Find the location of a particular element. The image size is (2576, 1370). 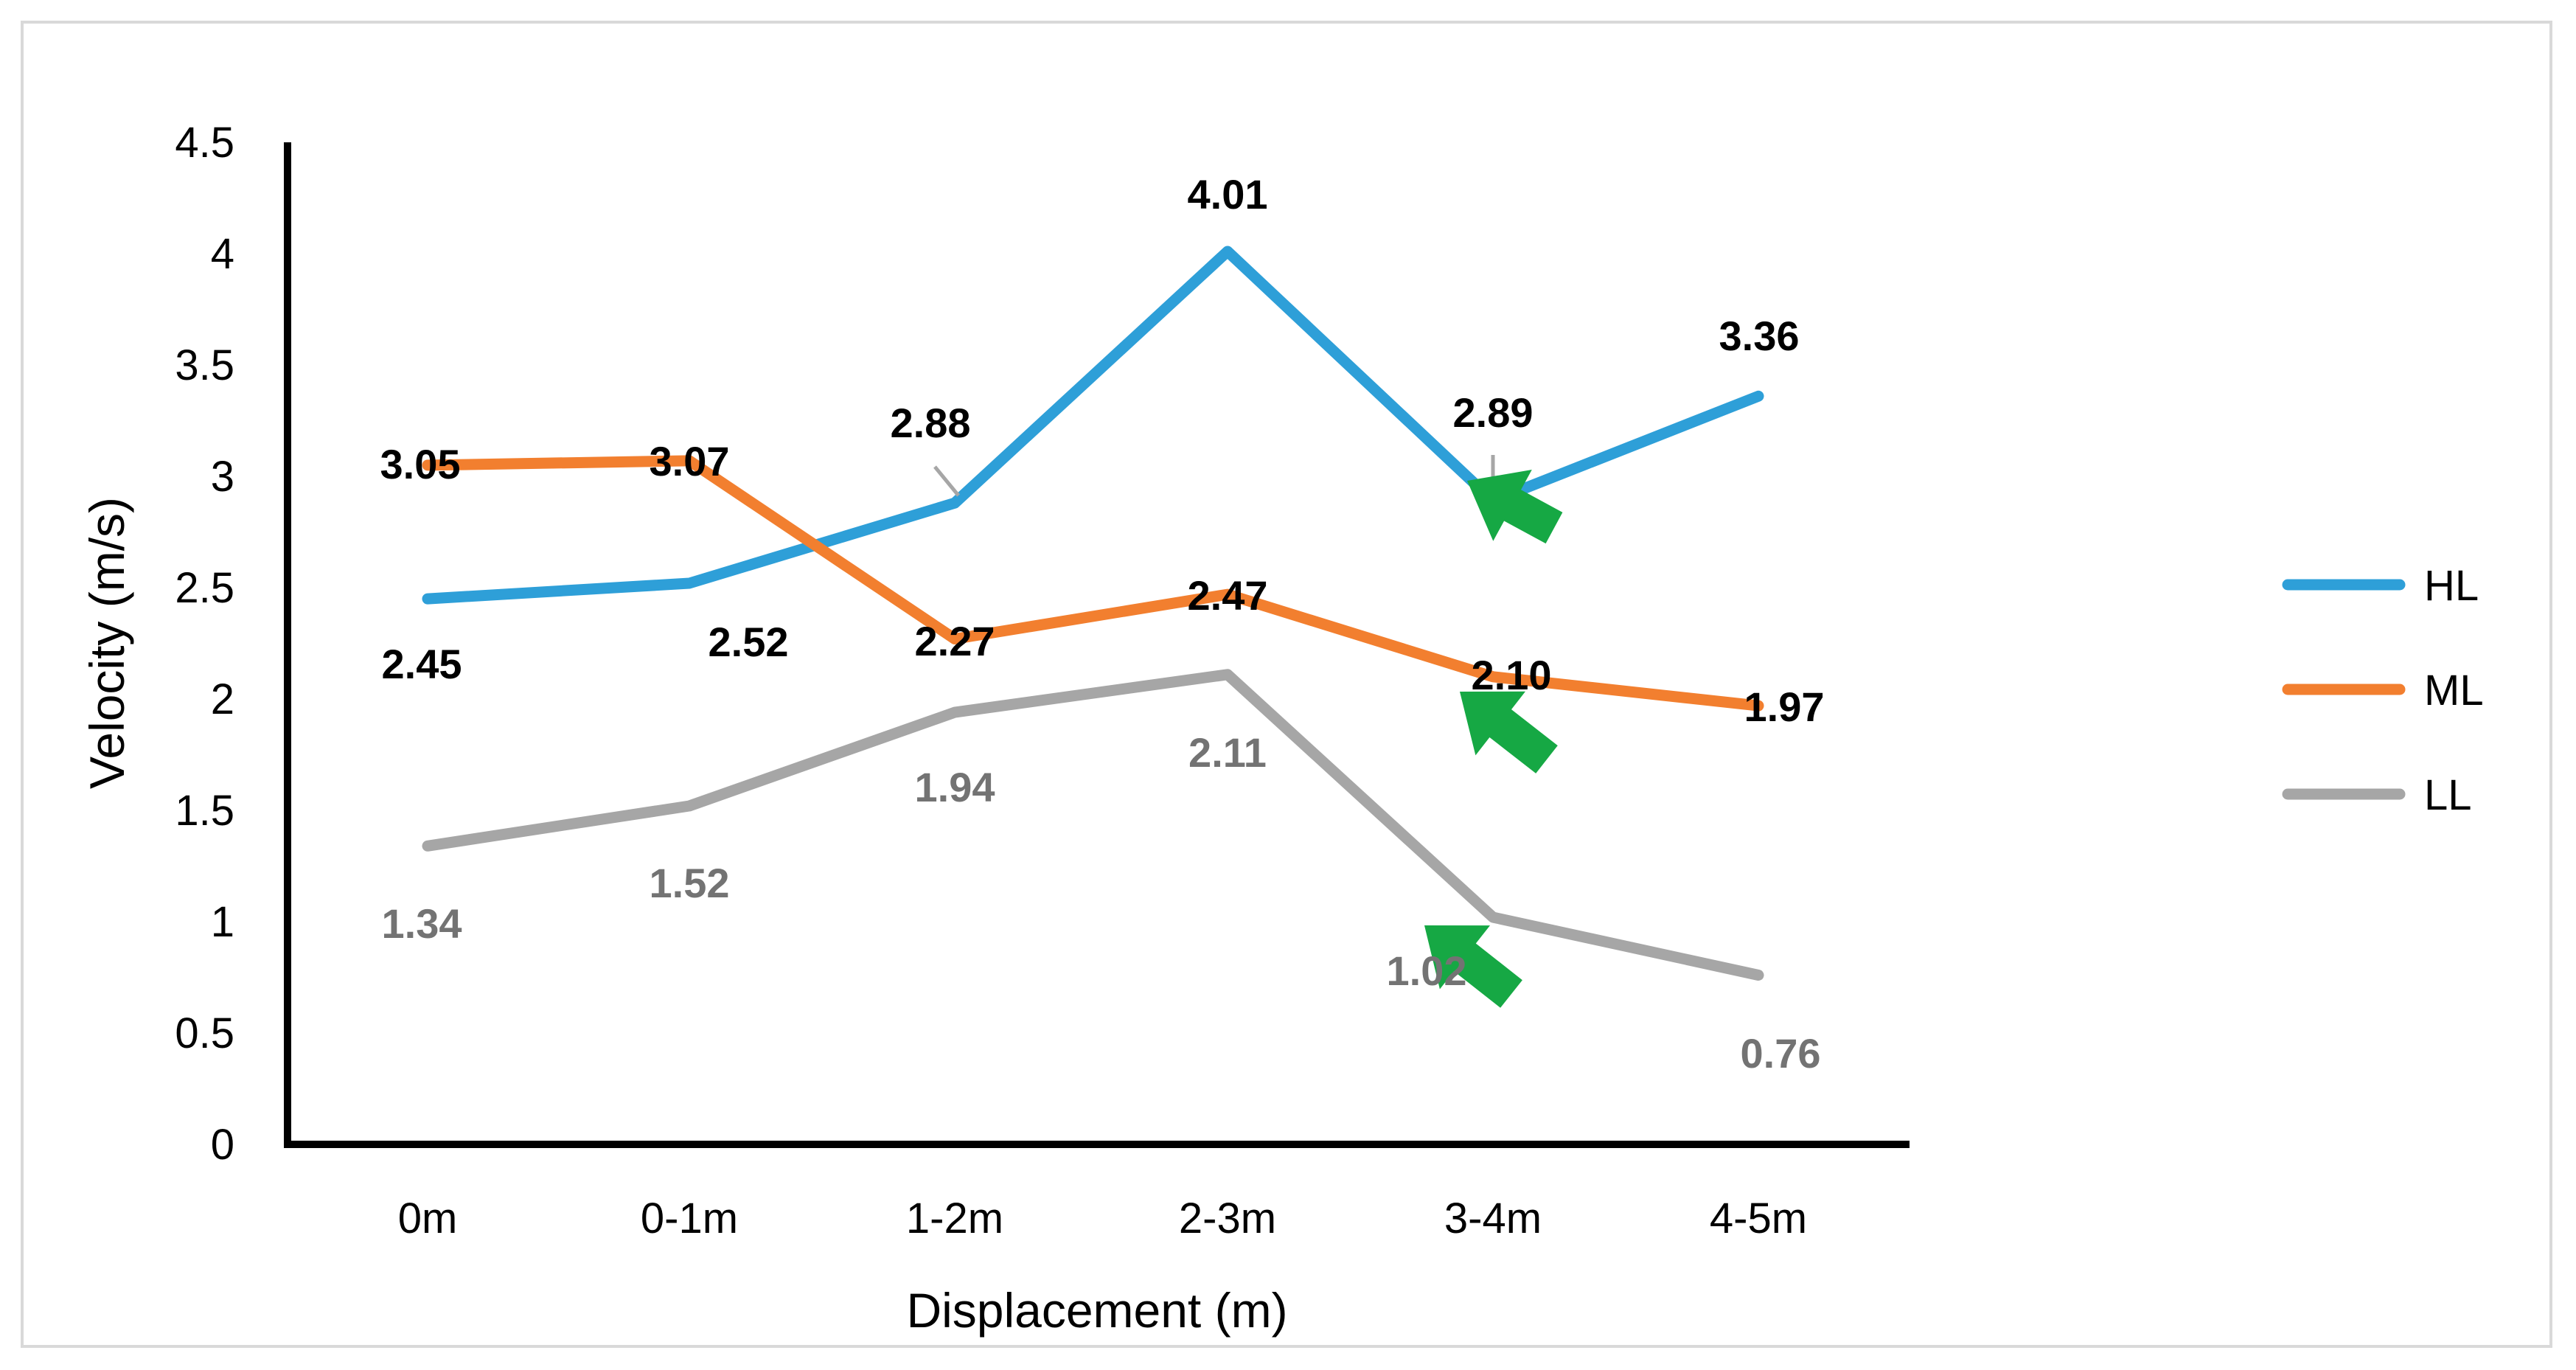

data-label-ml: 2.27 is located at coordinates (955, 641).